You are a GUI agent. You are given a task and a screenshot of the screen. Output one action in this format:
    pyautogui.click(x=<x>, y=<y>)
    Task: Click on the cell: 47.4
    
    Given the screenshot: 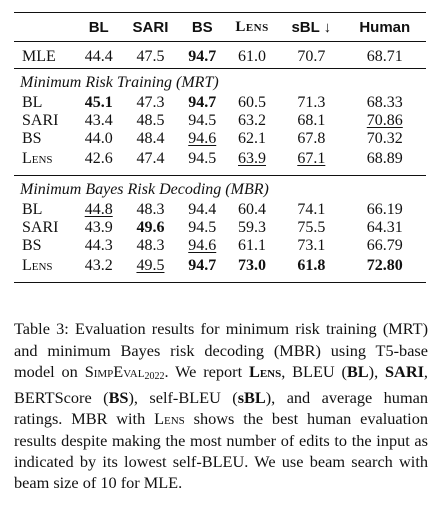 What is the action you would take?
    pyautogui.click(x=150, y=158)
    